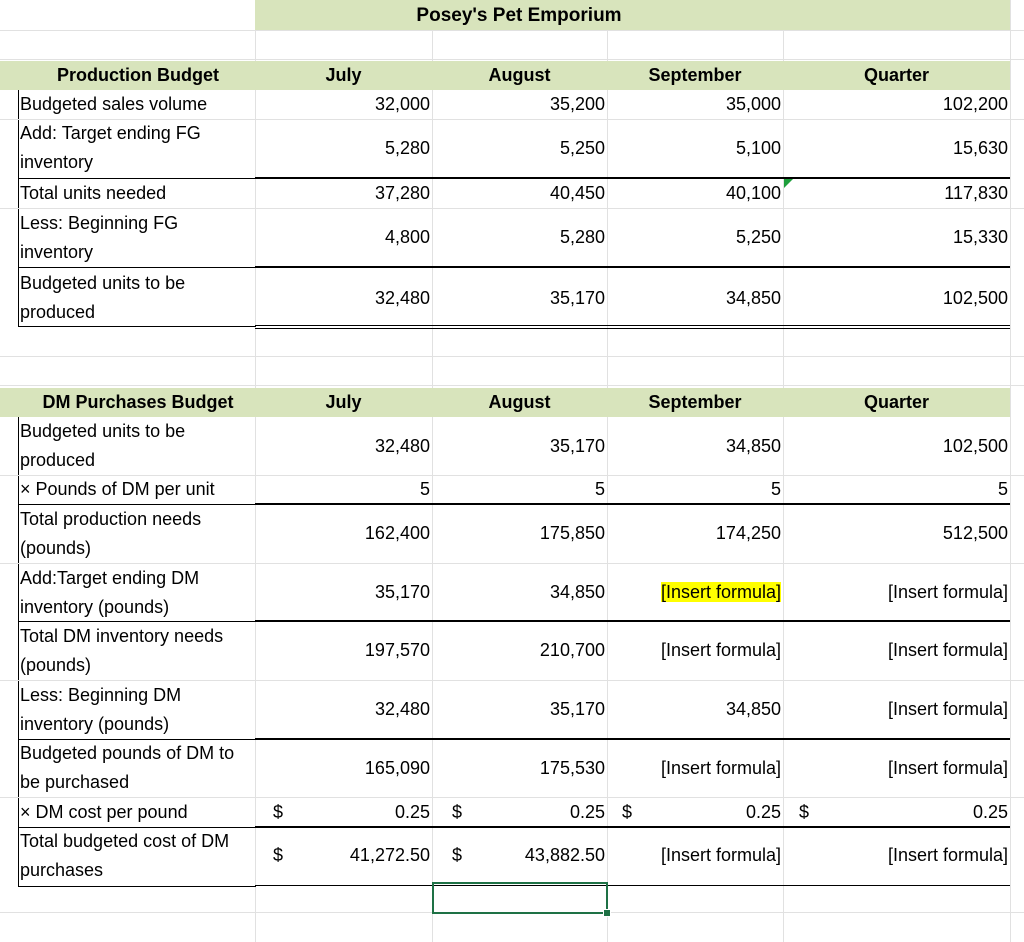  What do you see at coordinates (896, 75) in the screenshot?
I see `production-header-quarter: Quarter` at bounding box center [896, 75].